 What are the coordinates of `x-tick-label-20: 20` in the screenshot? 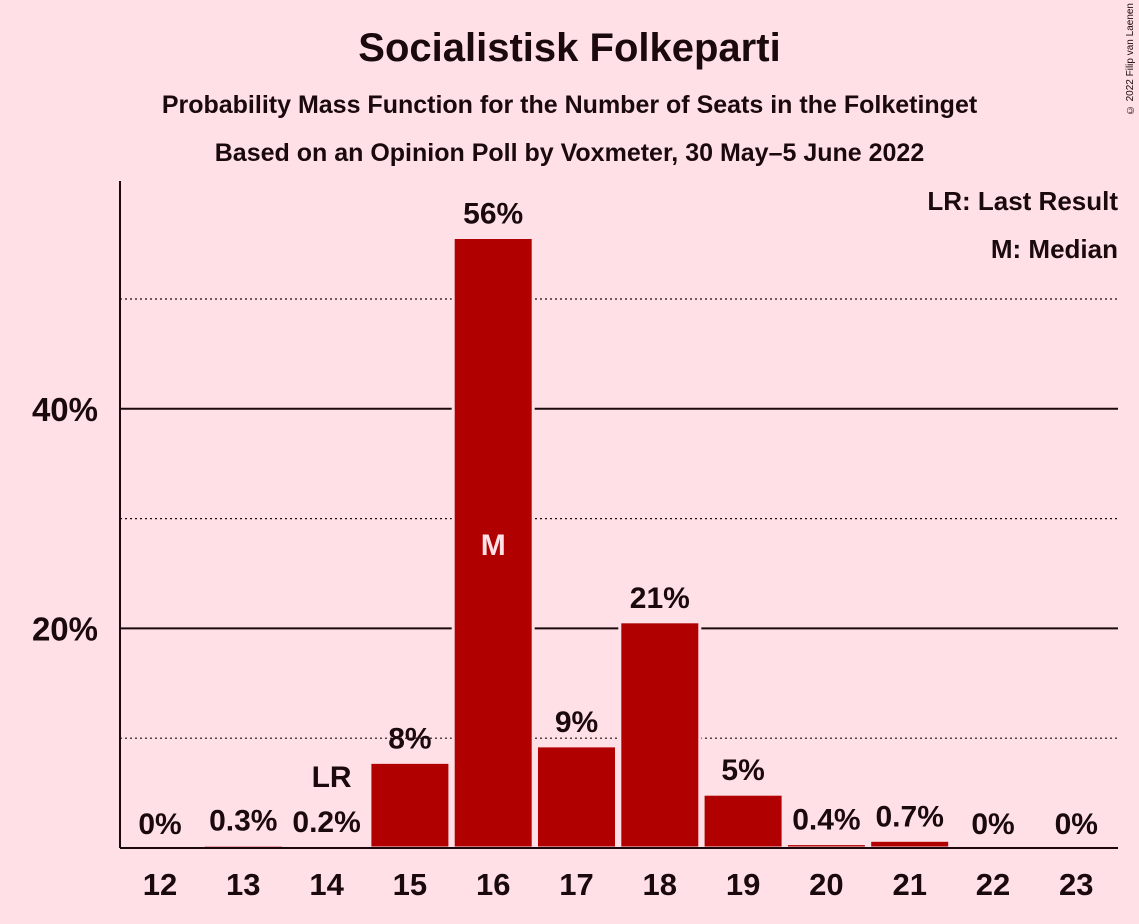 It's located at (826, 884).